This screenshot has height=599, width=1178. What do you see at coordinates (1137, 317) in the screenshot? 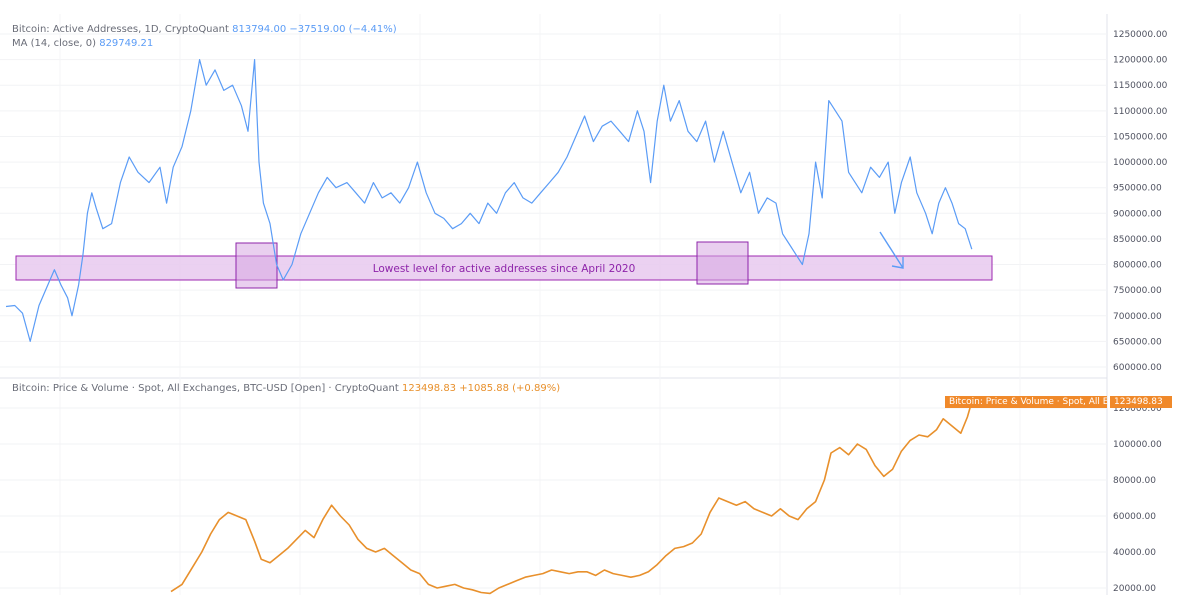
I see `y-tick-label: 700000.00` at bounding box center [1137, 317].